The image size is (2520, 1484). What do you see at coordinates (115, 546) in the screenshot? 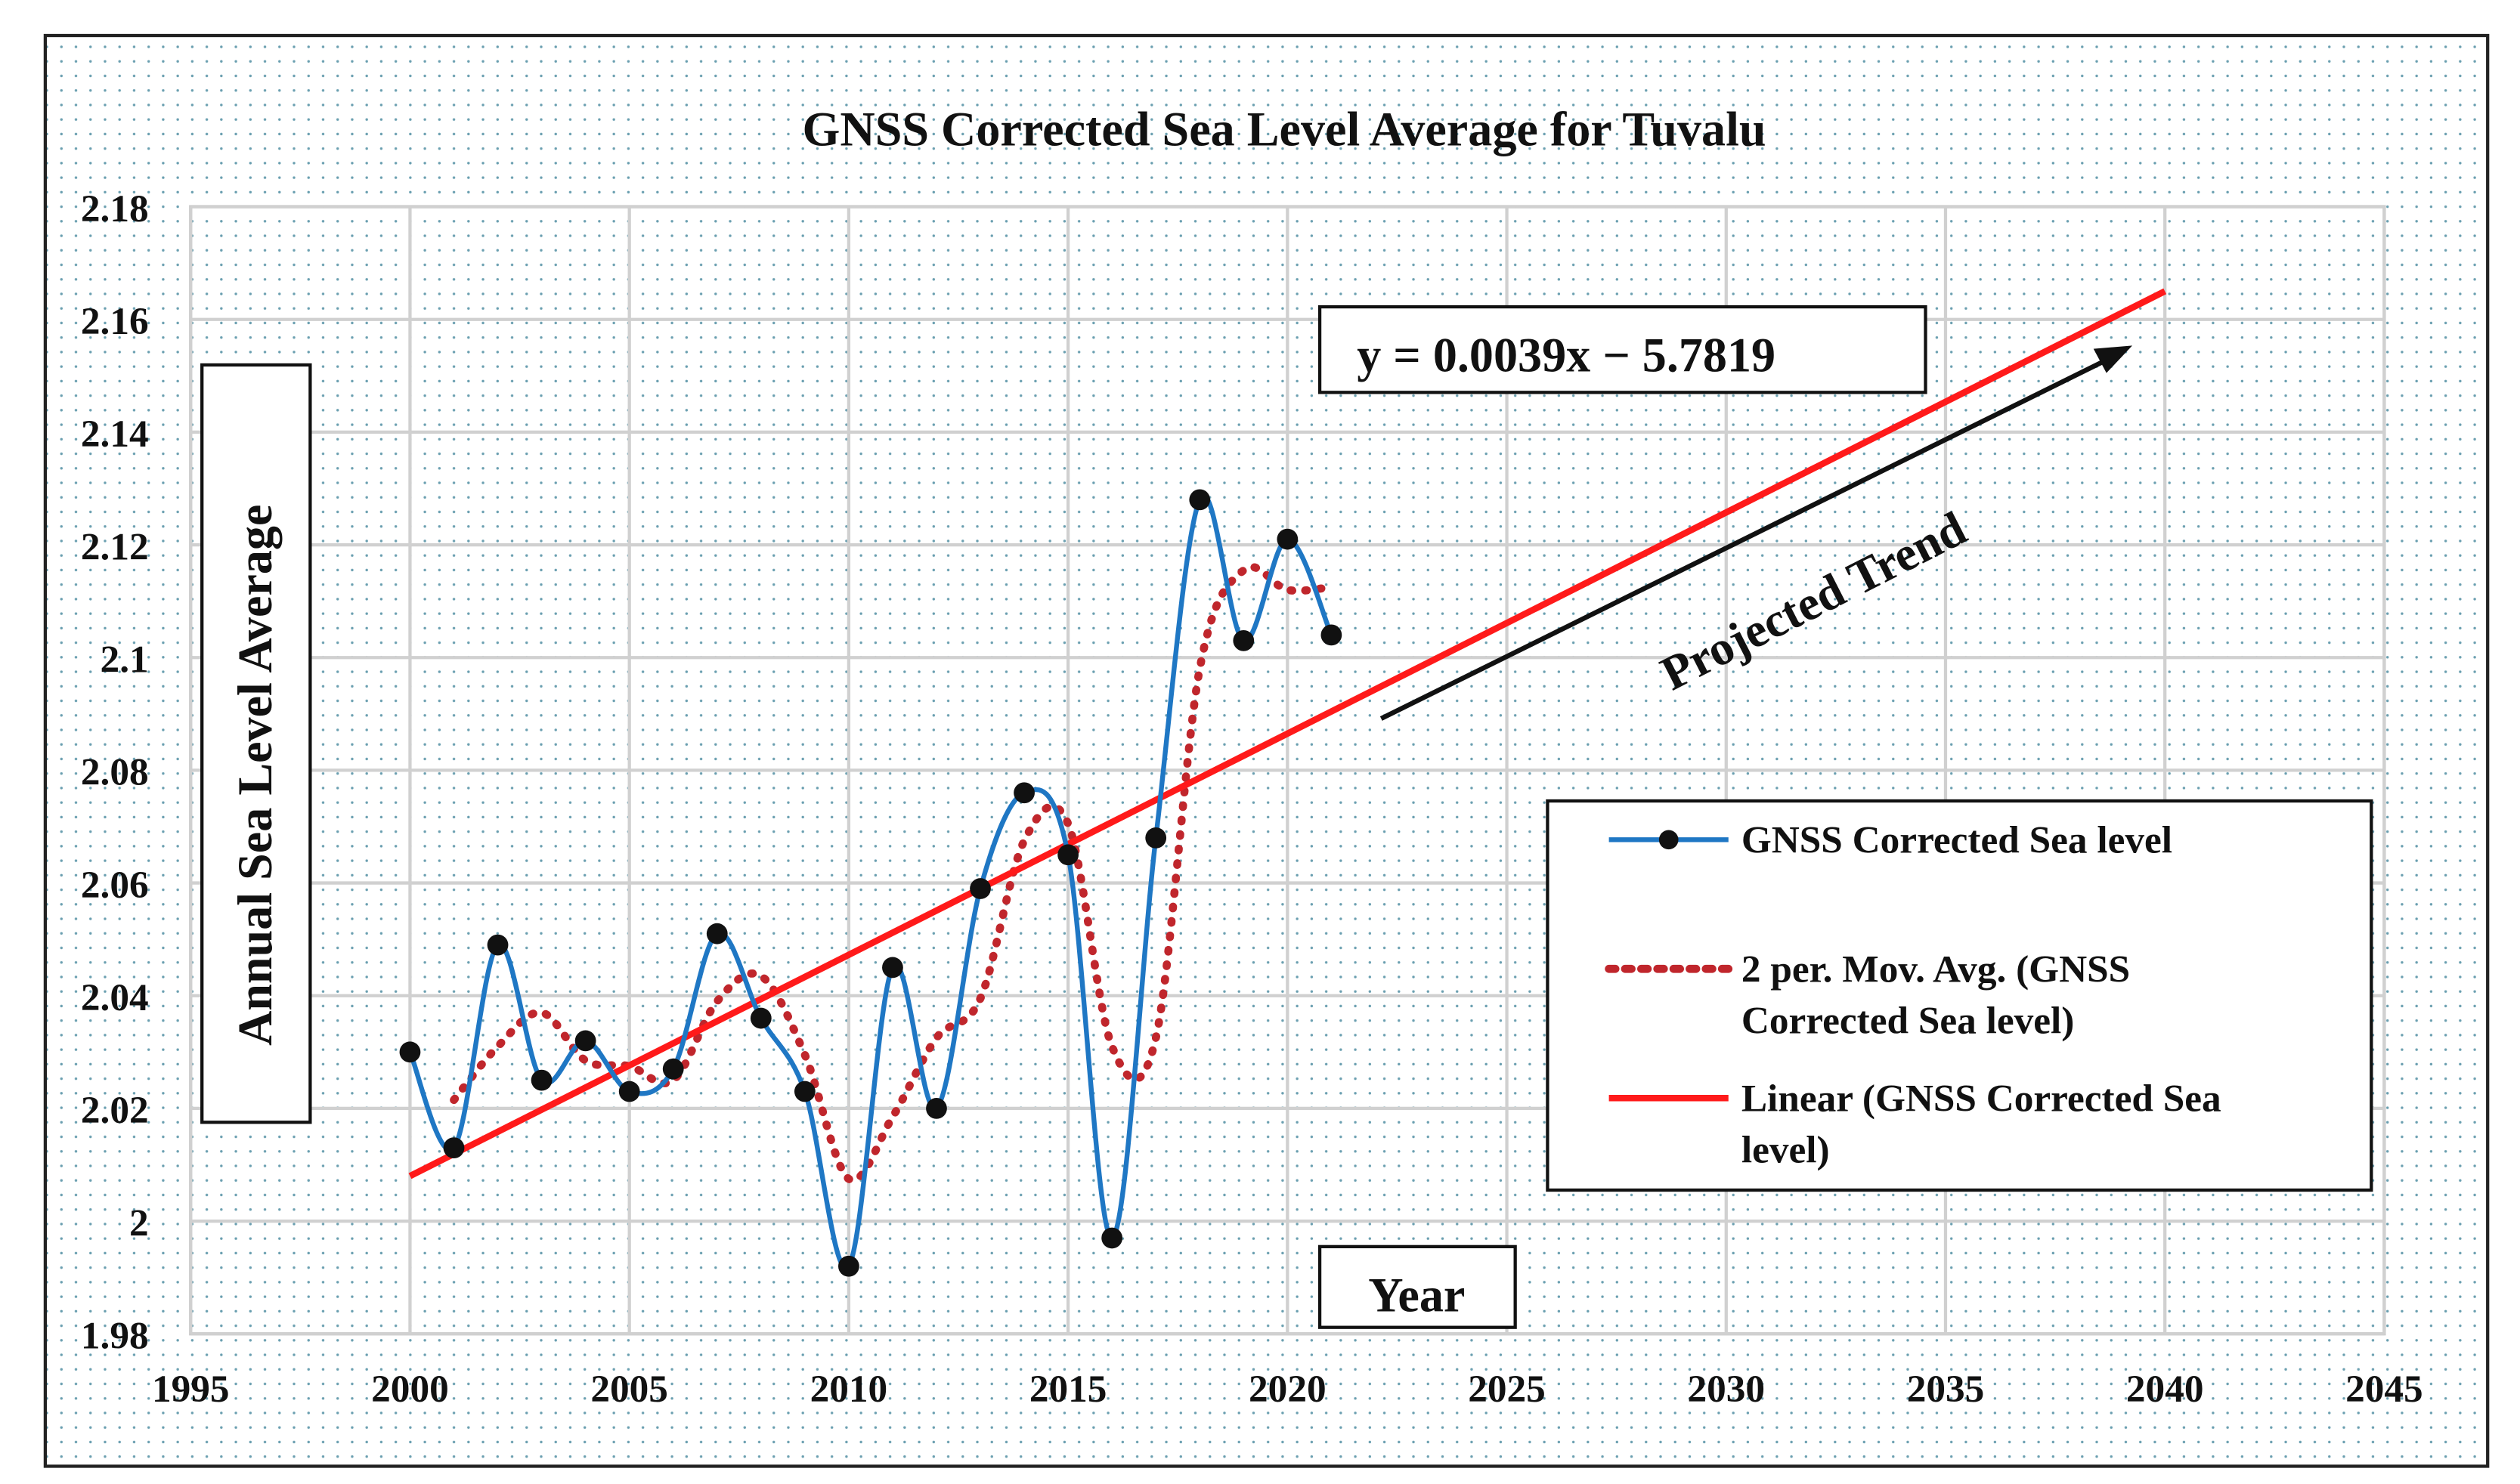
I see `y-tick-label: 2.12` at bounding box center [115, 546].